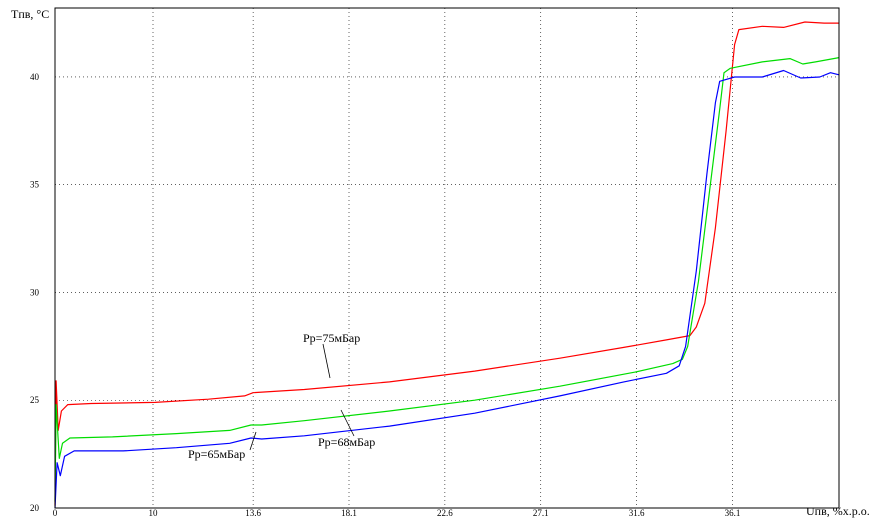  Describe the element at coordinates (35, 292) in the screenshot. I see `y-tick-label: 30` at that location.